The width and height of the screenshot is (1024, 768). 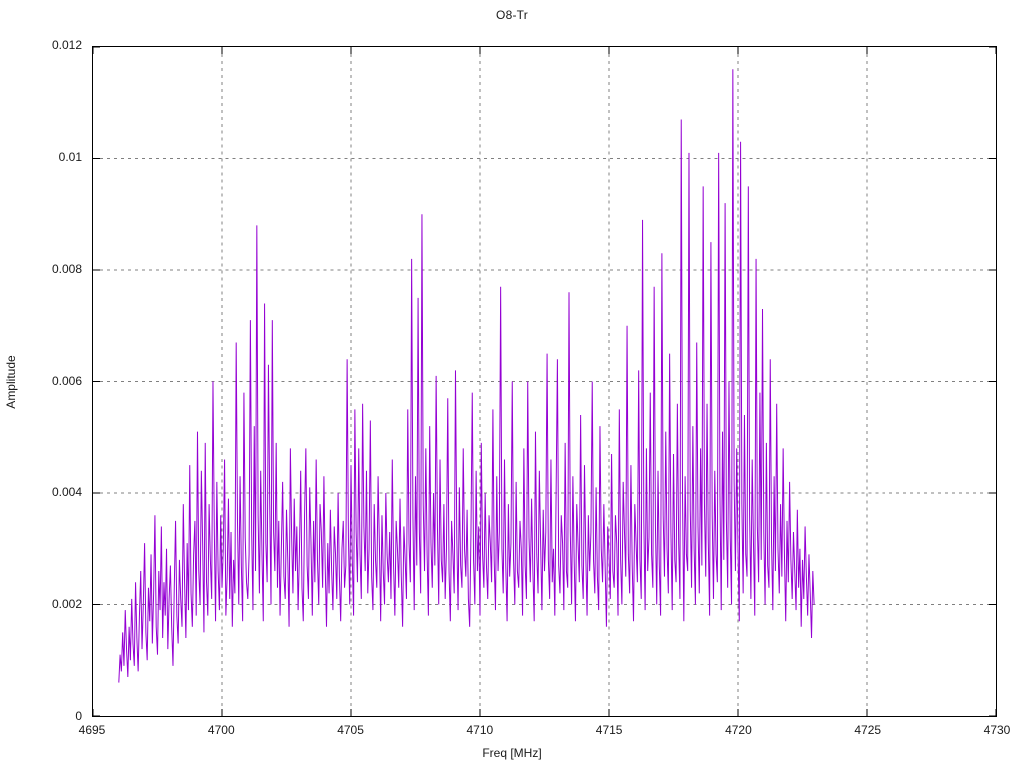 I want to click on x-tick-label: 4725, so click(x=868, y=730).